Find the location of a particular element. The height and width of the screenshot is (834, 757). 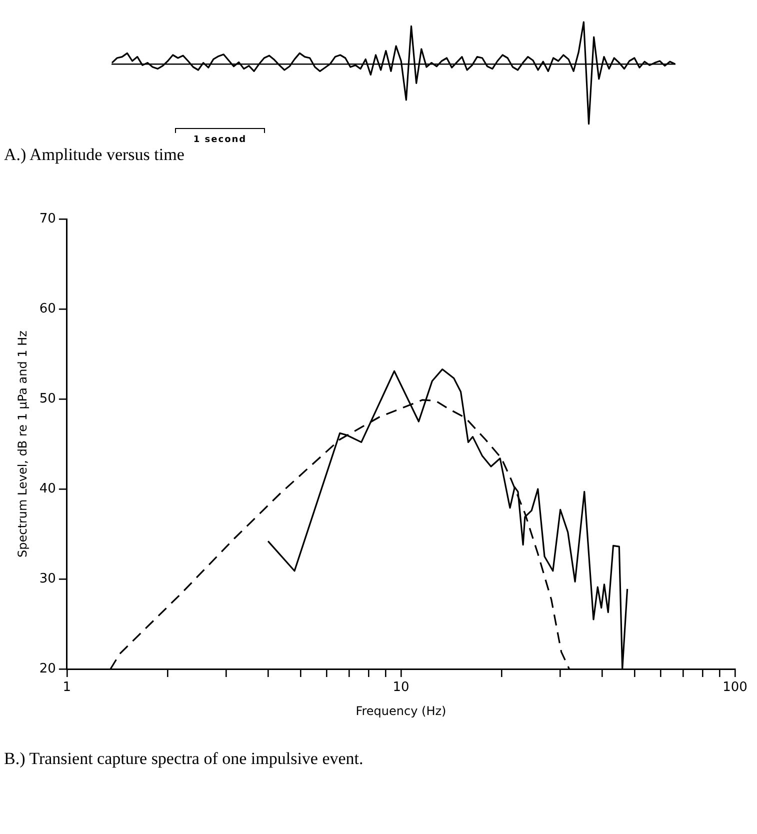

text: 1 second is located at coordinates (220, 140).